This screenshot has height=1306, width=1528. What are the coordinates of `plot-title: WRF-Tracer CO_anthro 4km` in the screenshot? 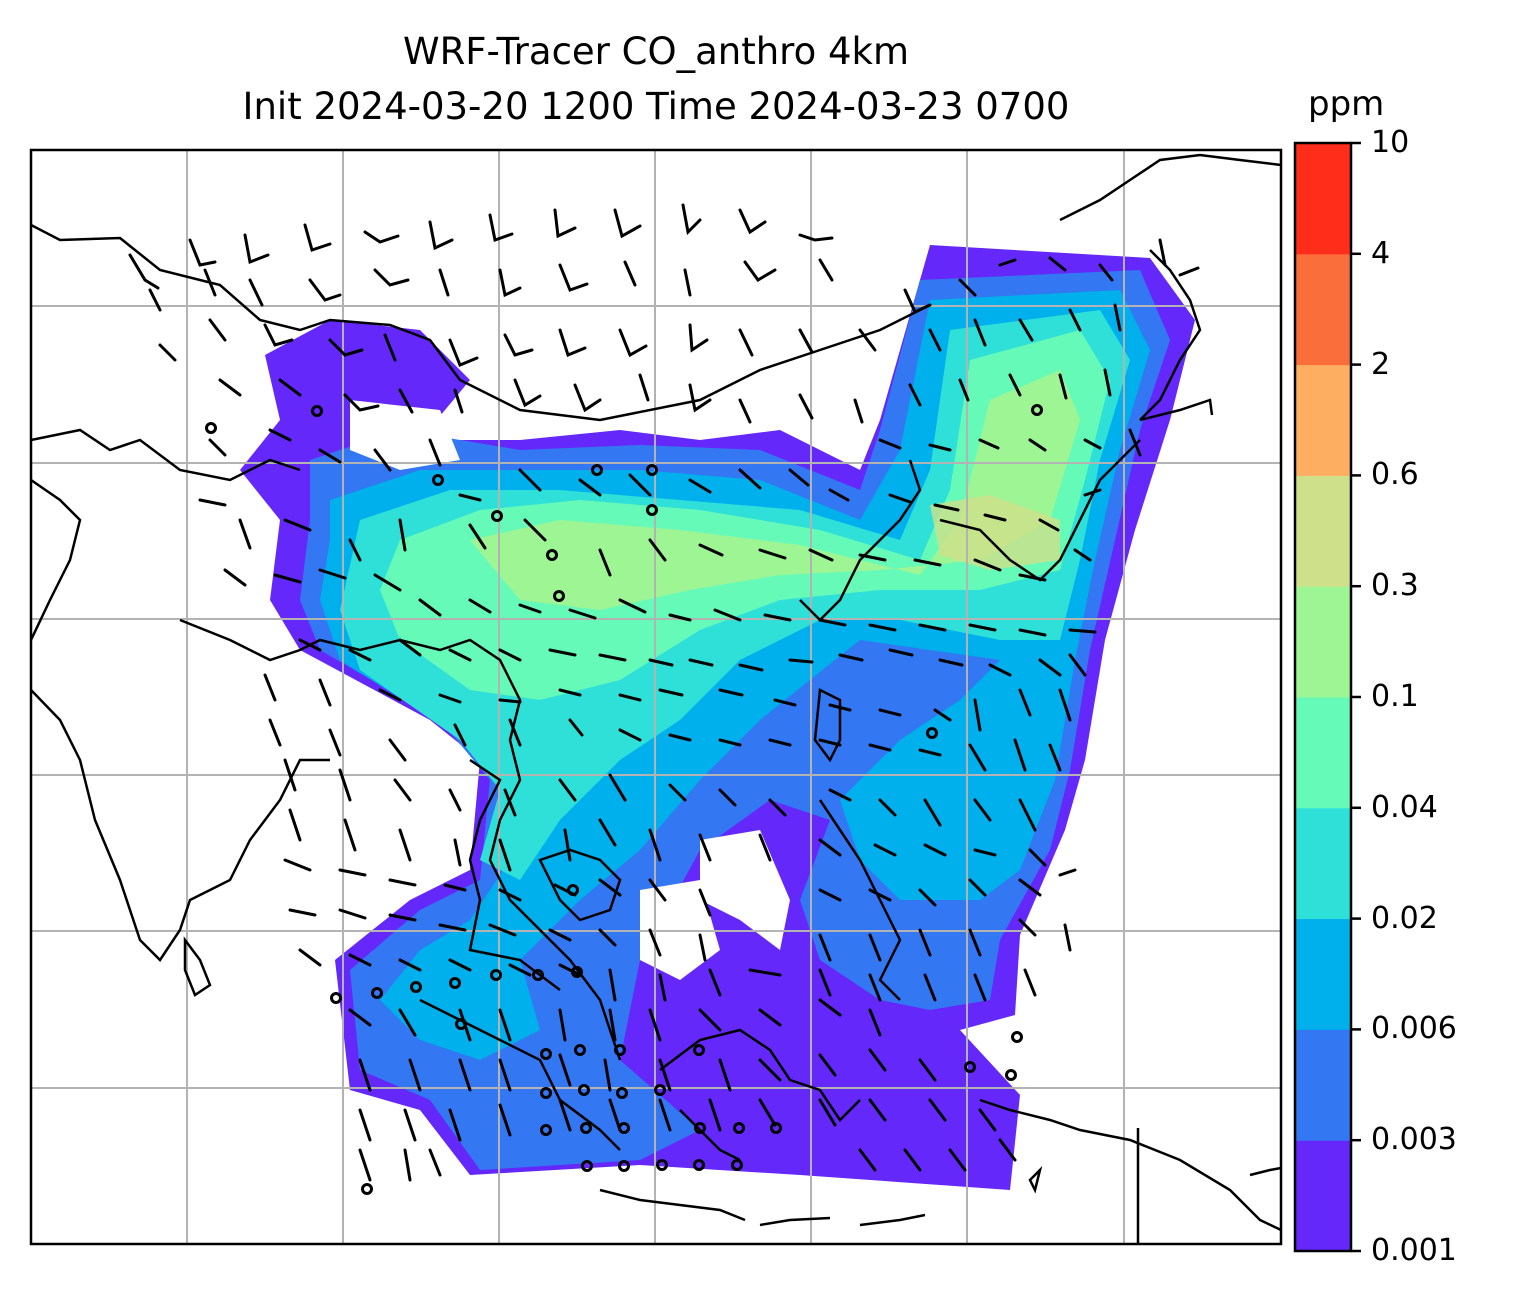 It's located at (655, 51).